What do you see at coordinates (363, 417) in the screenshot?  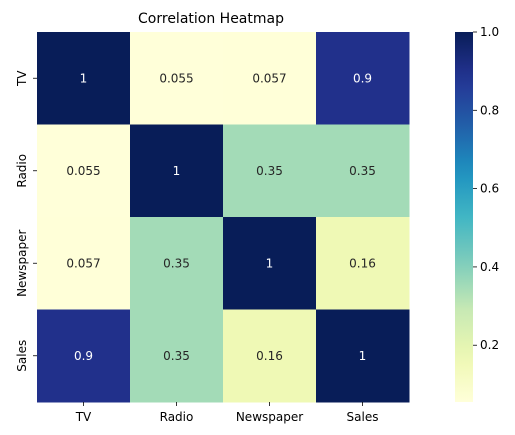 I see `x-tick-label: Sales` at bounding box center [363, 417].